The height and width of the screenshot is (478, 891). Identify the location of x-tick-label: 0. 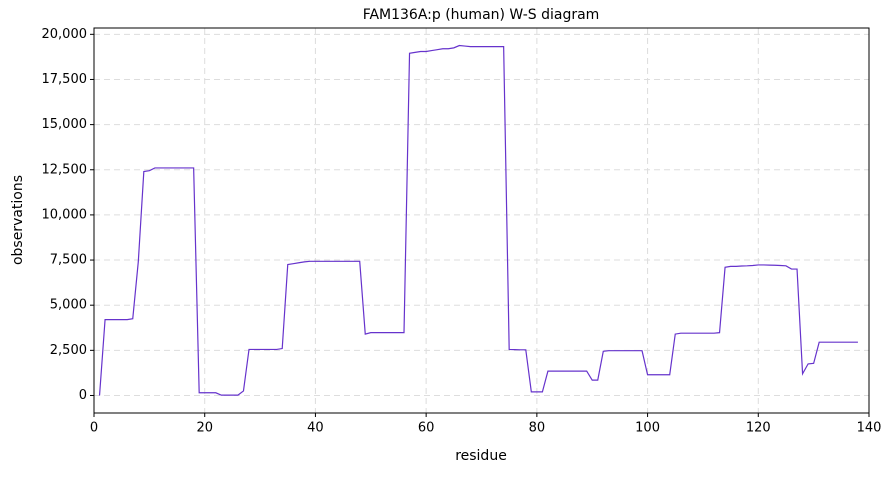
(94, 428).